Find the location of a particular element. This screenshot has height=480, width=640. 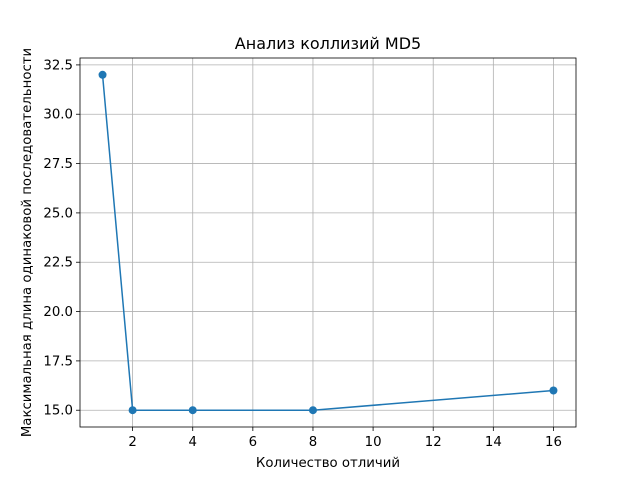

chart-title: Анализ коллизий MD5 is located at coordinates (328, 43).